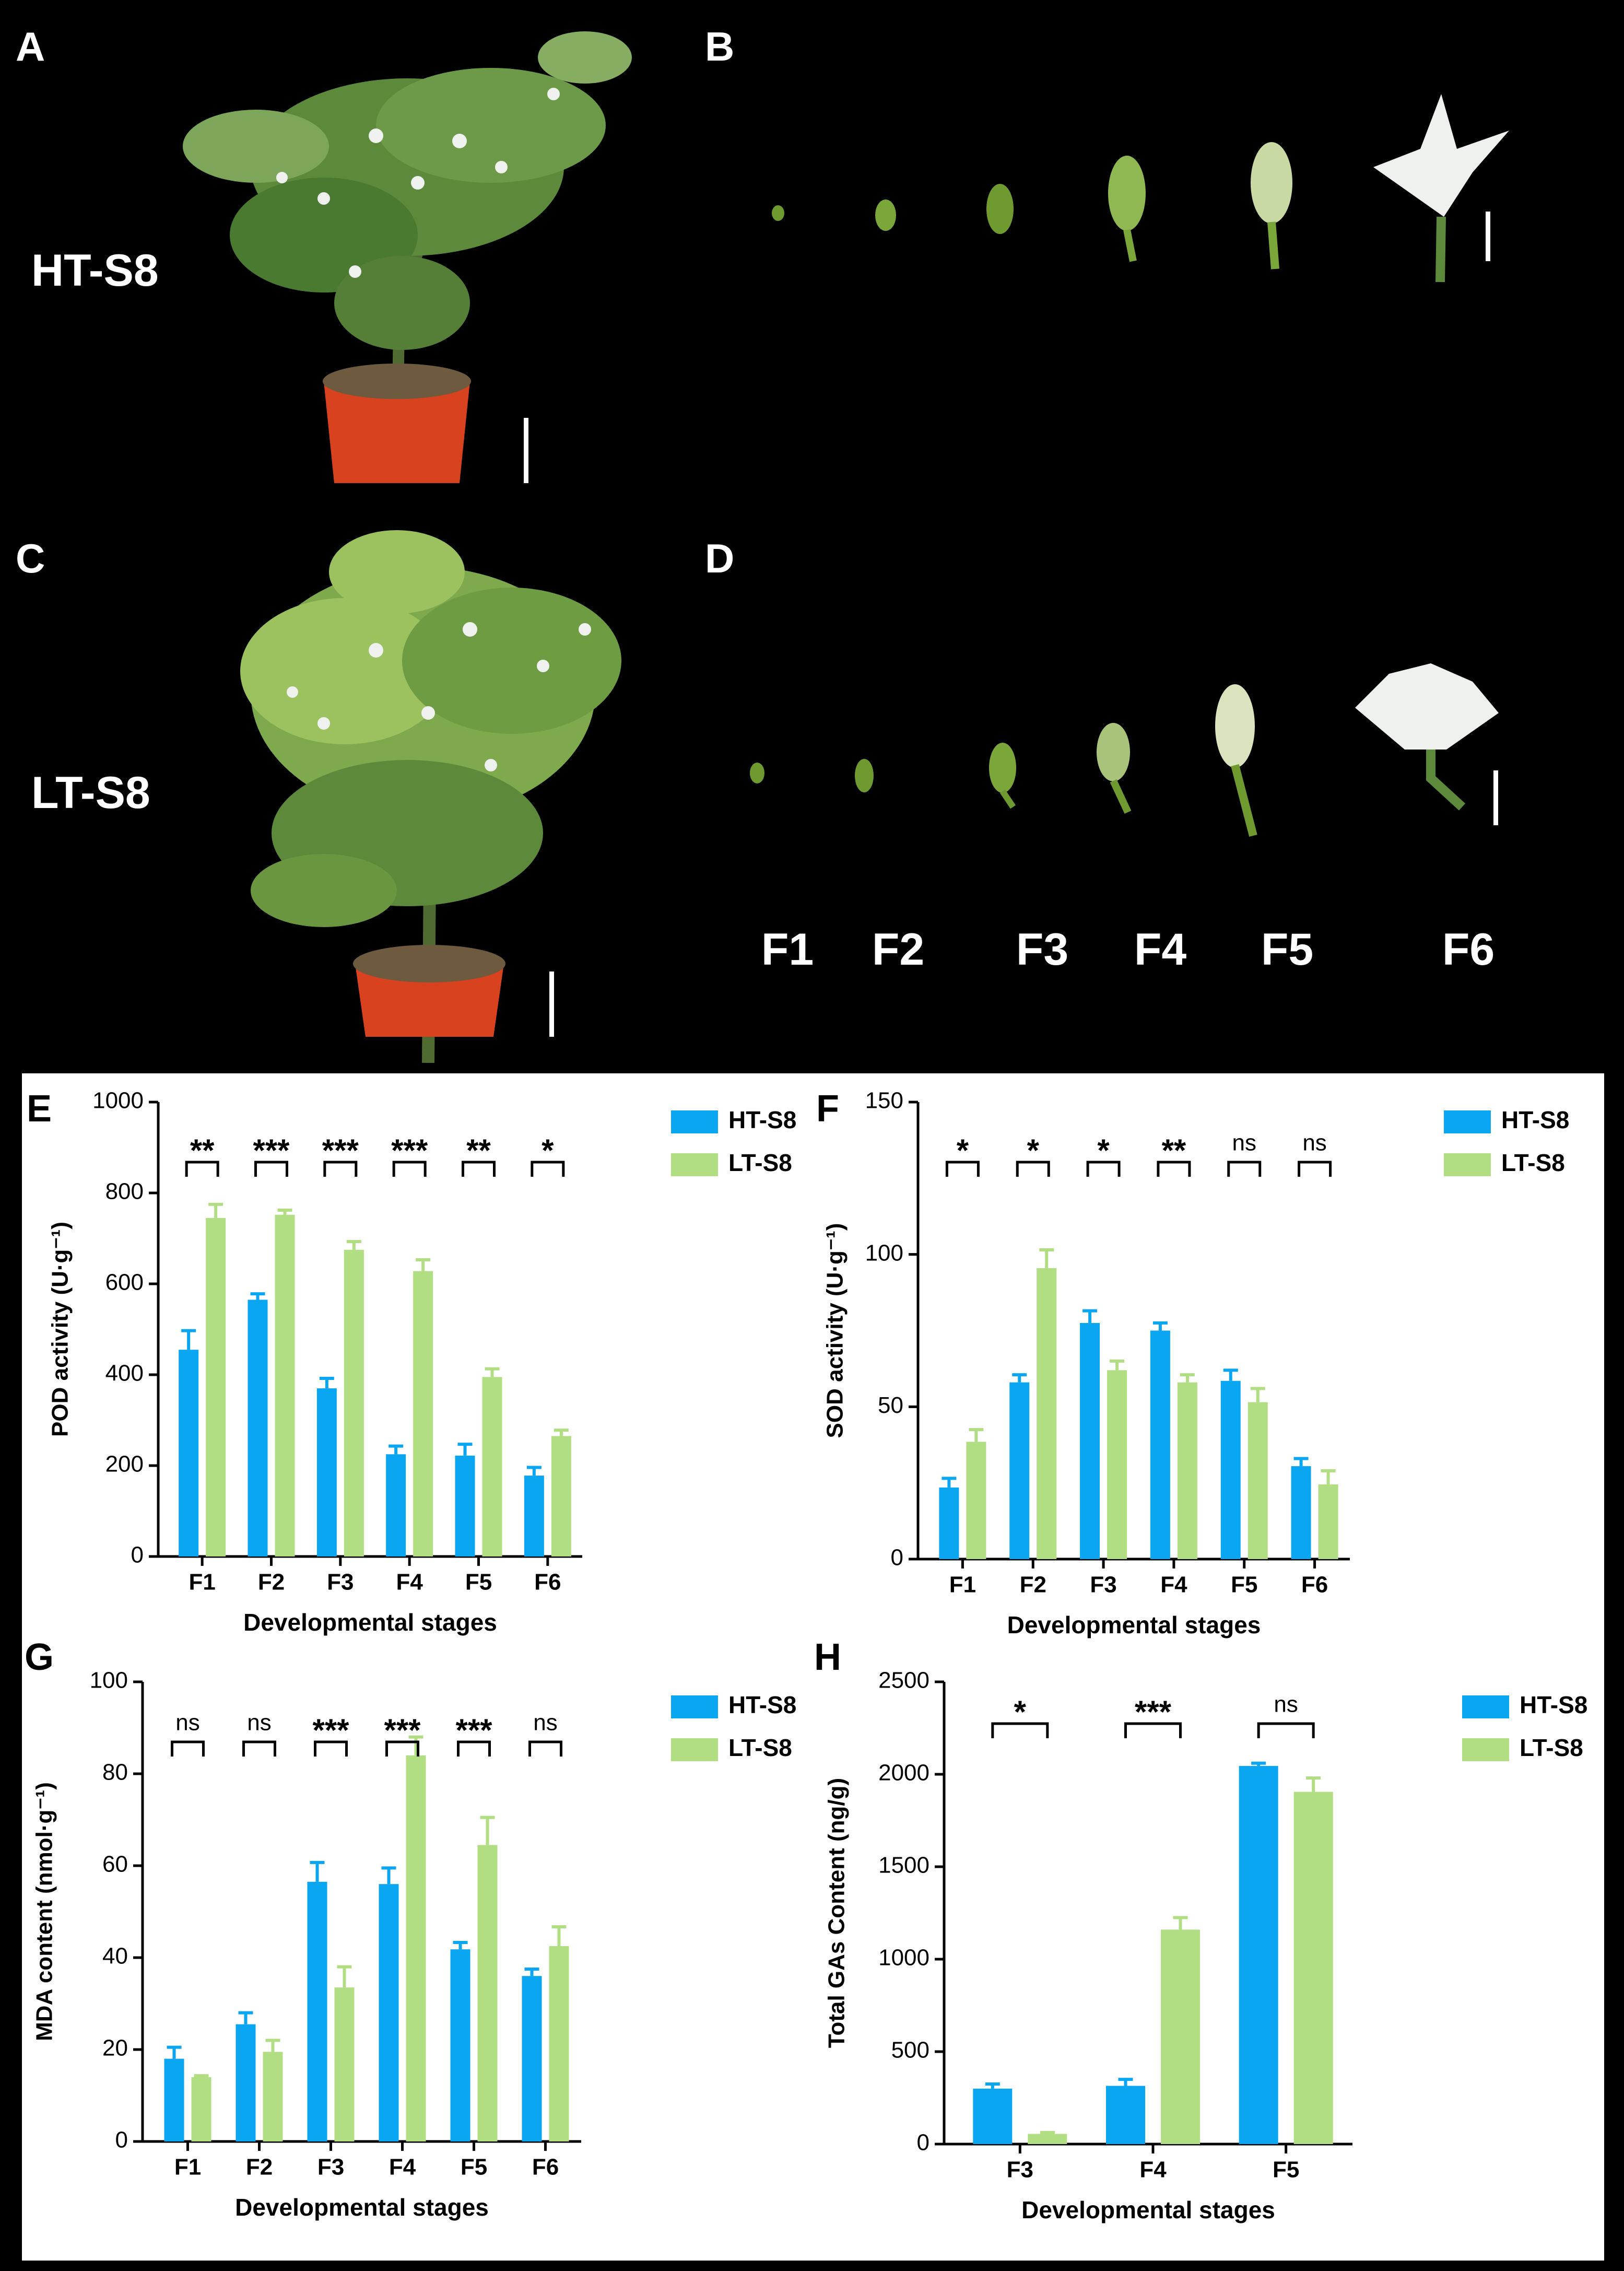  I want to click on y-tick-label: 1000, so click(903, 1958).